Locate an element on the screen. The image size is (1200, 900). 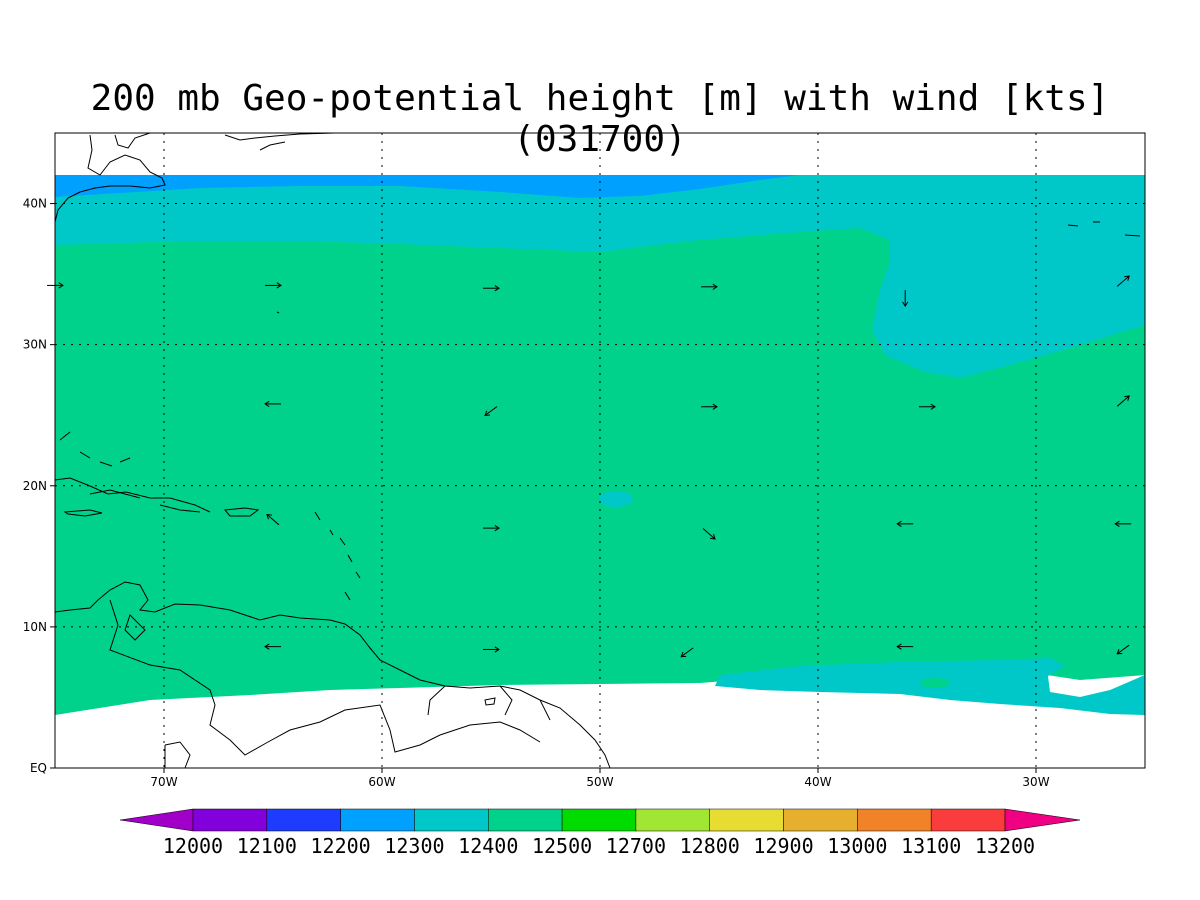
fill-closed-contour is located at coordinates (616, 499).